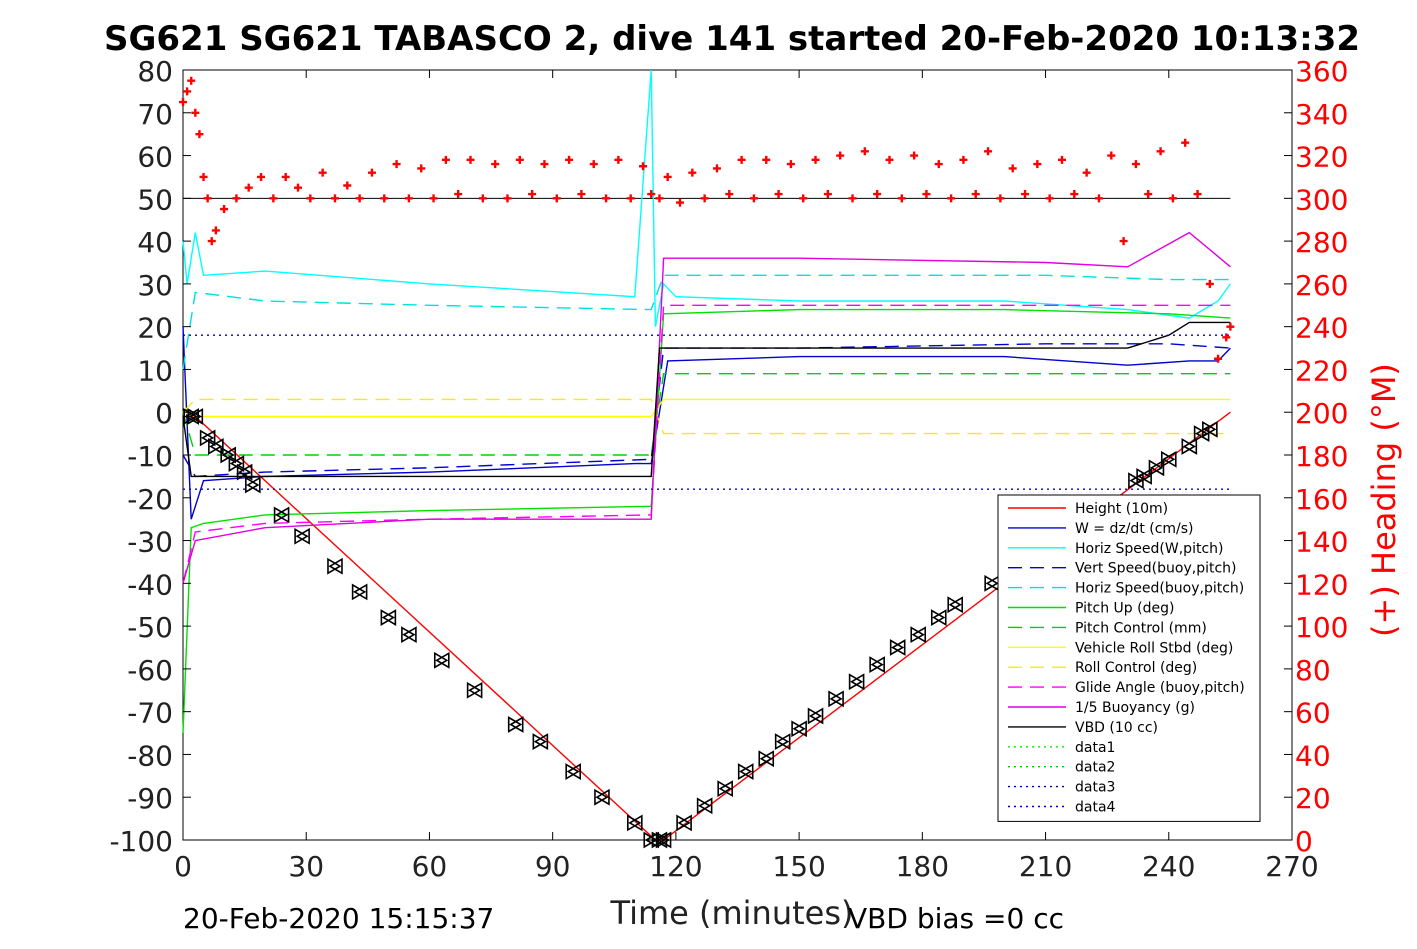 This screenshot has height=949, width=1417. What do you see at coordinates (150, 584) in the screenshot?
I see `y-tick-label: -40` at bounding box center [150, 584].